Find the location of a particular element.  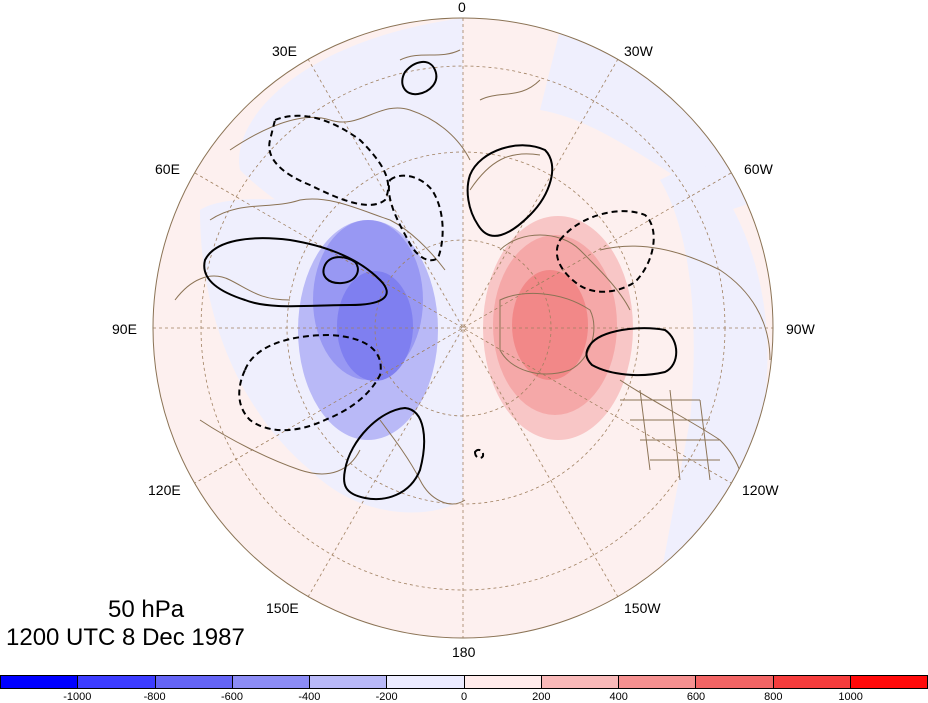

pressure-level-title: 50 hPa is located at coordinates (146, 609).